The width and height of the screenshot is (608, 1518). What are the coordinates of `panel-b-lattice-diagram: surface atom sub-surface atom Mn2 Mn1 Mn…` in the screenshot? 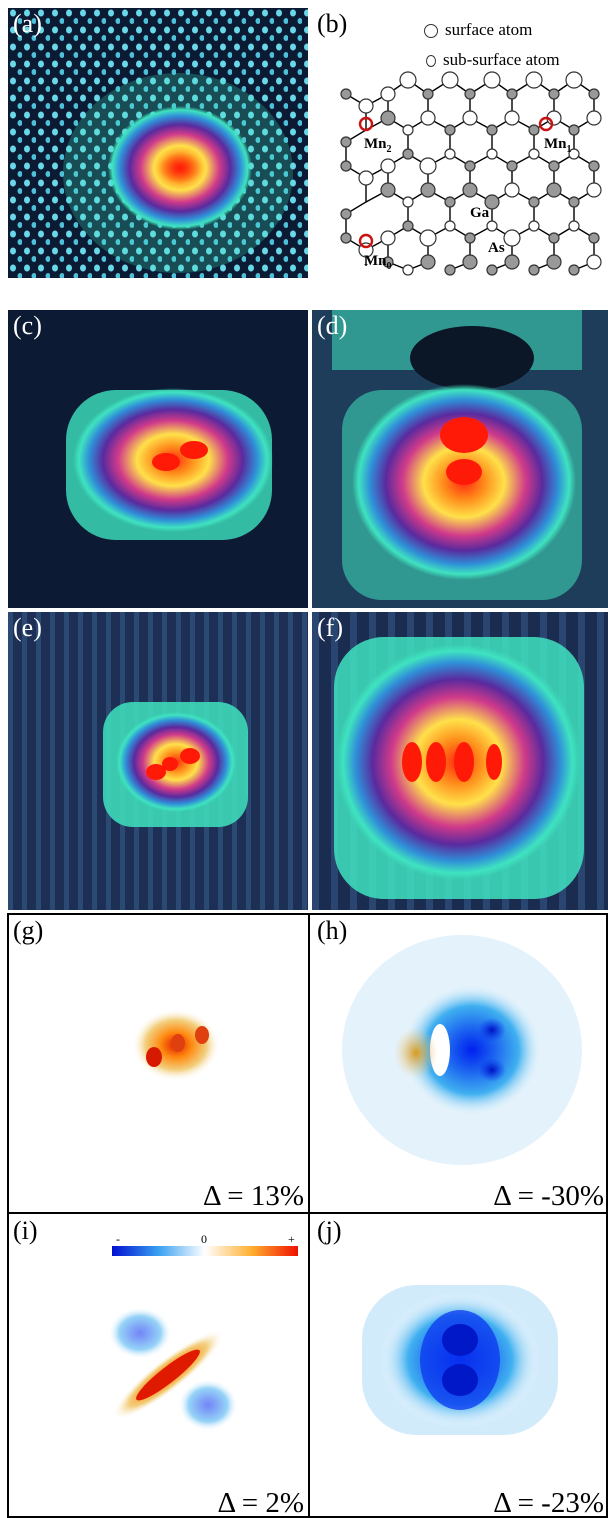 It's located at (460, 143).